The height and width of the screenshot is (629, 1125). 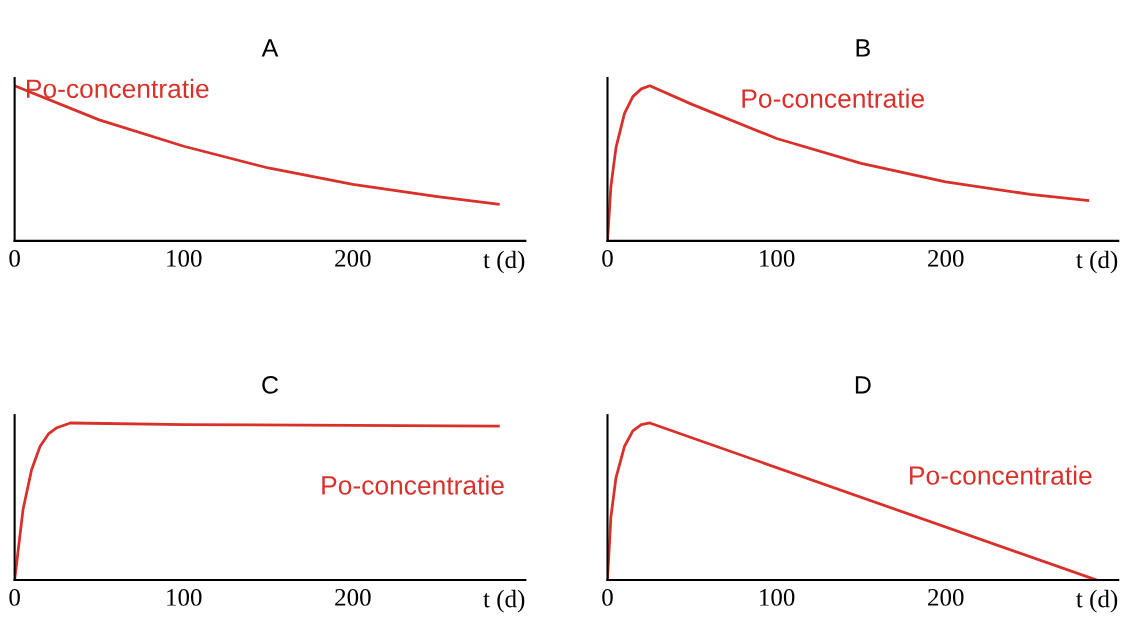 What do you see at coordinates (863, 385) in the screenshot?
I see `chart-title: D` at bounding box center [863, 385].